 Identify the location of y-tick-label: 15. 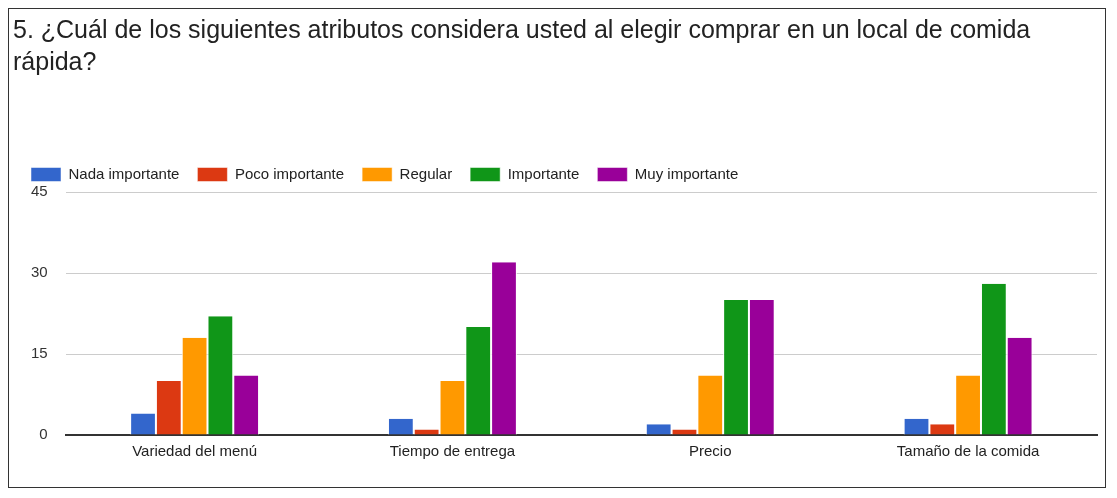
(39, 353).